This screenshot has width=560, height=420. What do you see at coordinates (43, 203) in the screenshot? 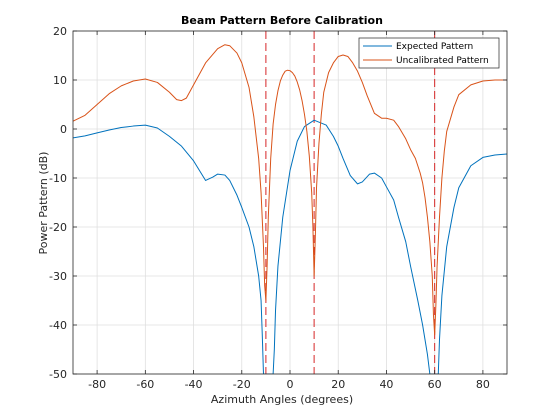
I see `y-axis-label: Power Pattern (dB)` at bounding box center [43, 203].